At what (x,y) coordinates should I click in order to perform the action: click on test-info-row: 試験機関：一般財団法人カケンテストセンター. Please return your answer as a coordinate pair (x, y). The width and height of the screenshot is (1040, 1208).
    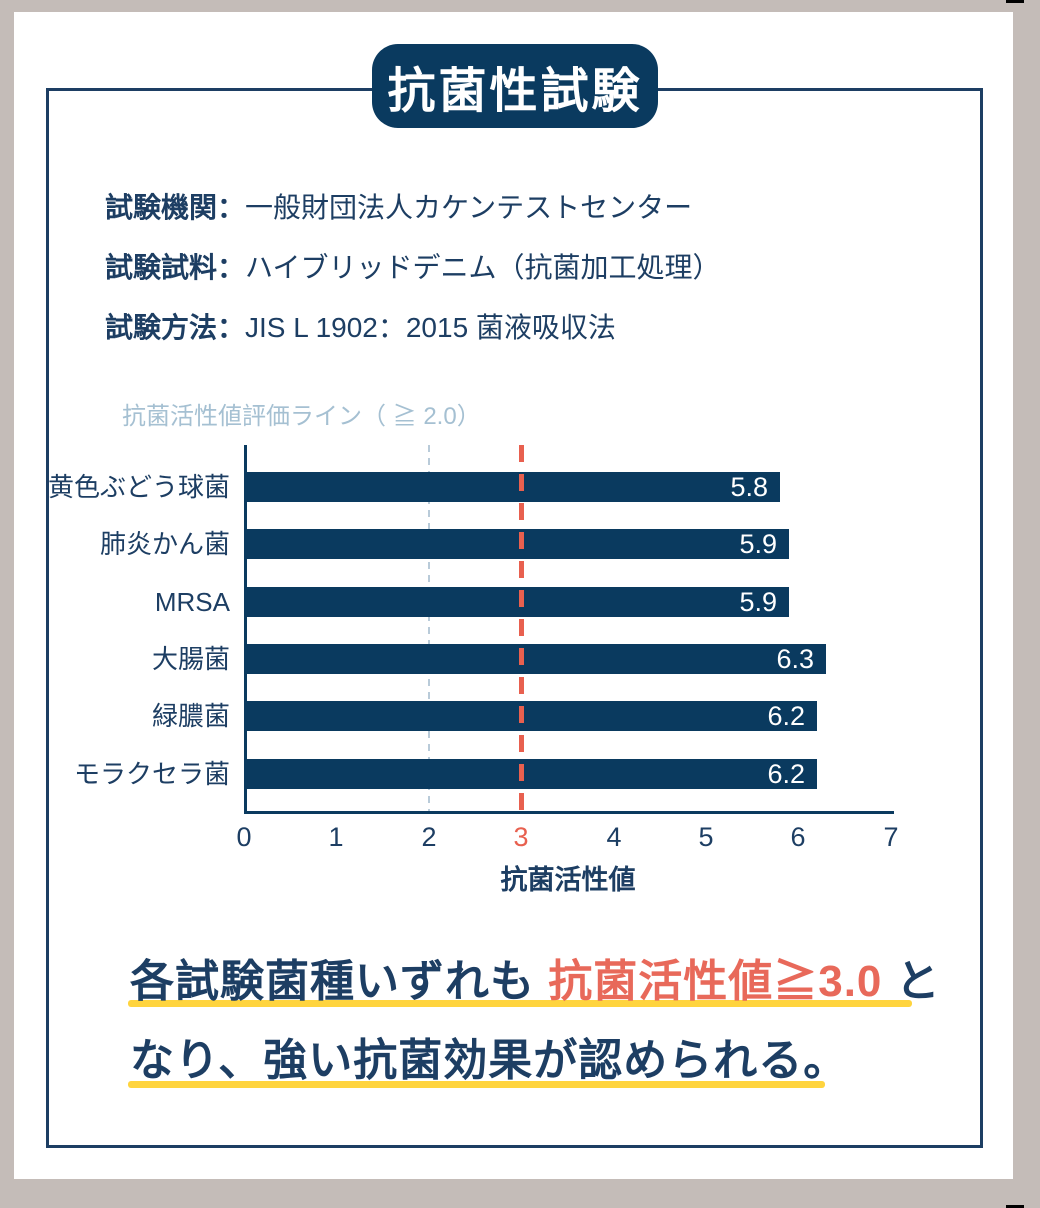
    Looking at the image, I should click on (412, 208).